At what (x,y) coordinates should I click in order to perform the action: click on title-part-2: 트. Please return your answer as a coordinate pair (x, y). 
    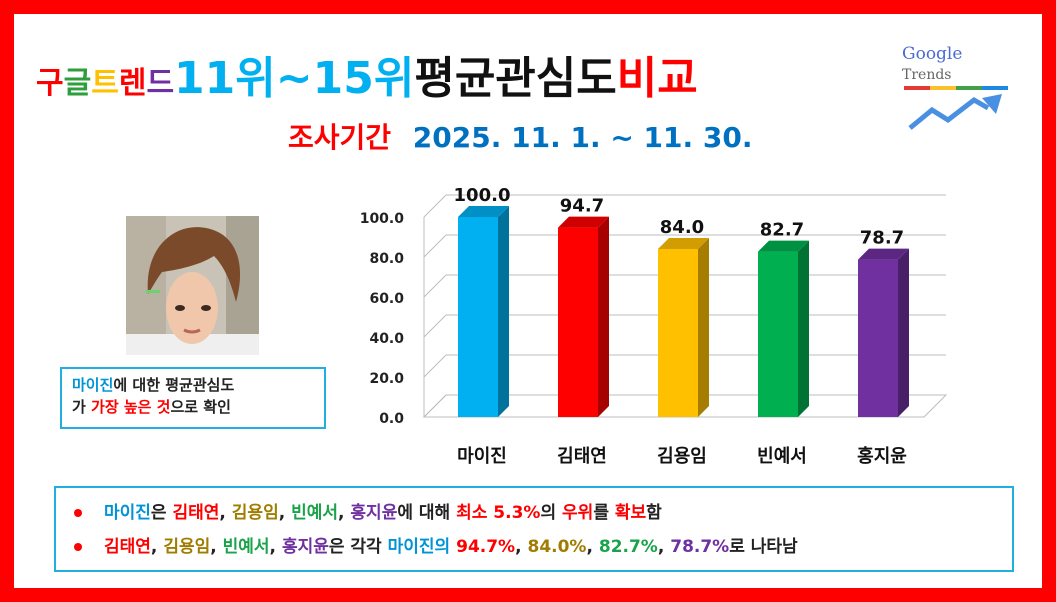
    Looking at the image, I should click on (105, 83).